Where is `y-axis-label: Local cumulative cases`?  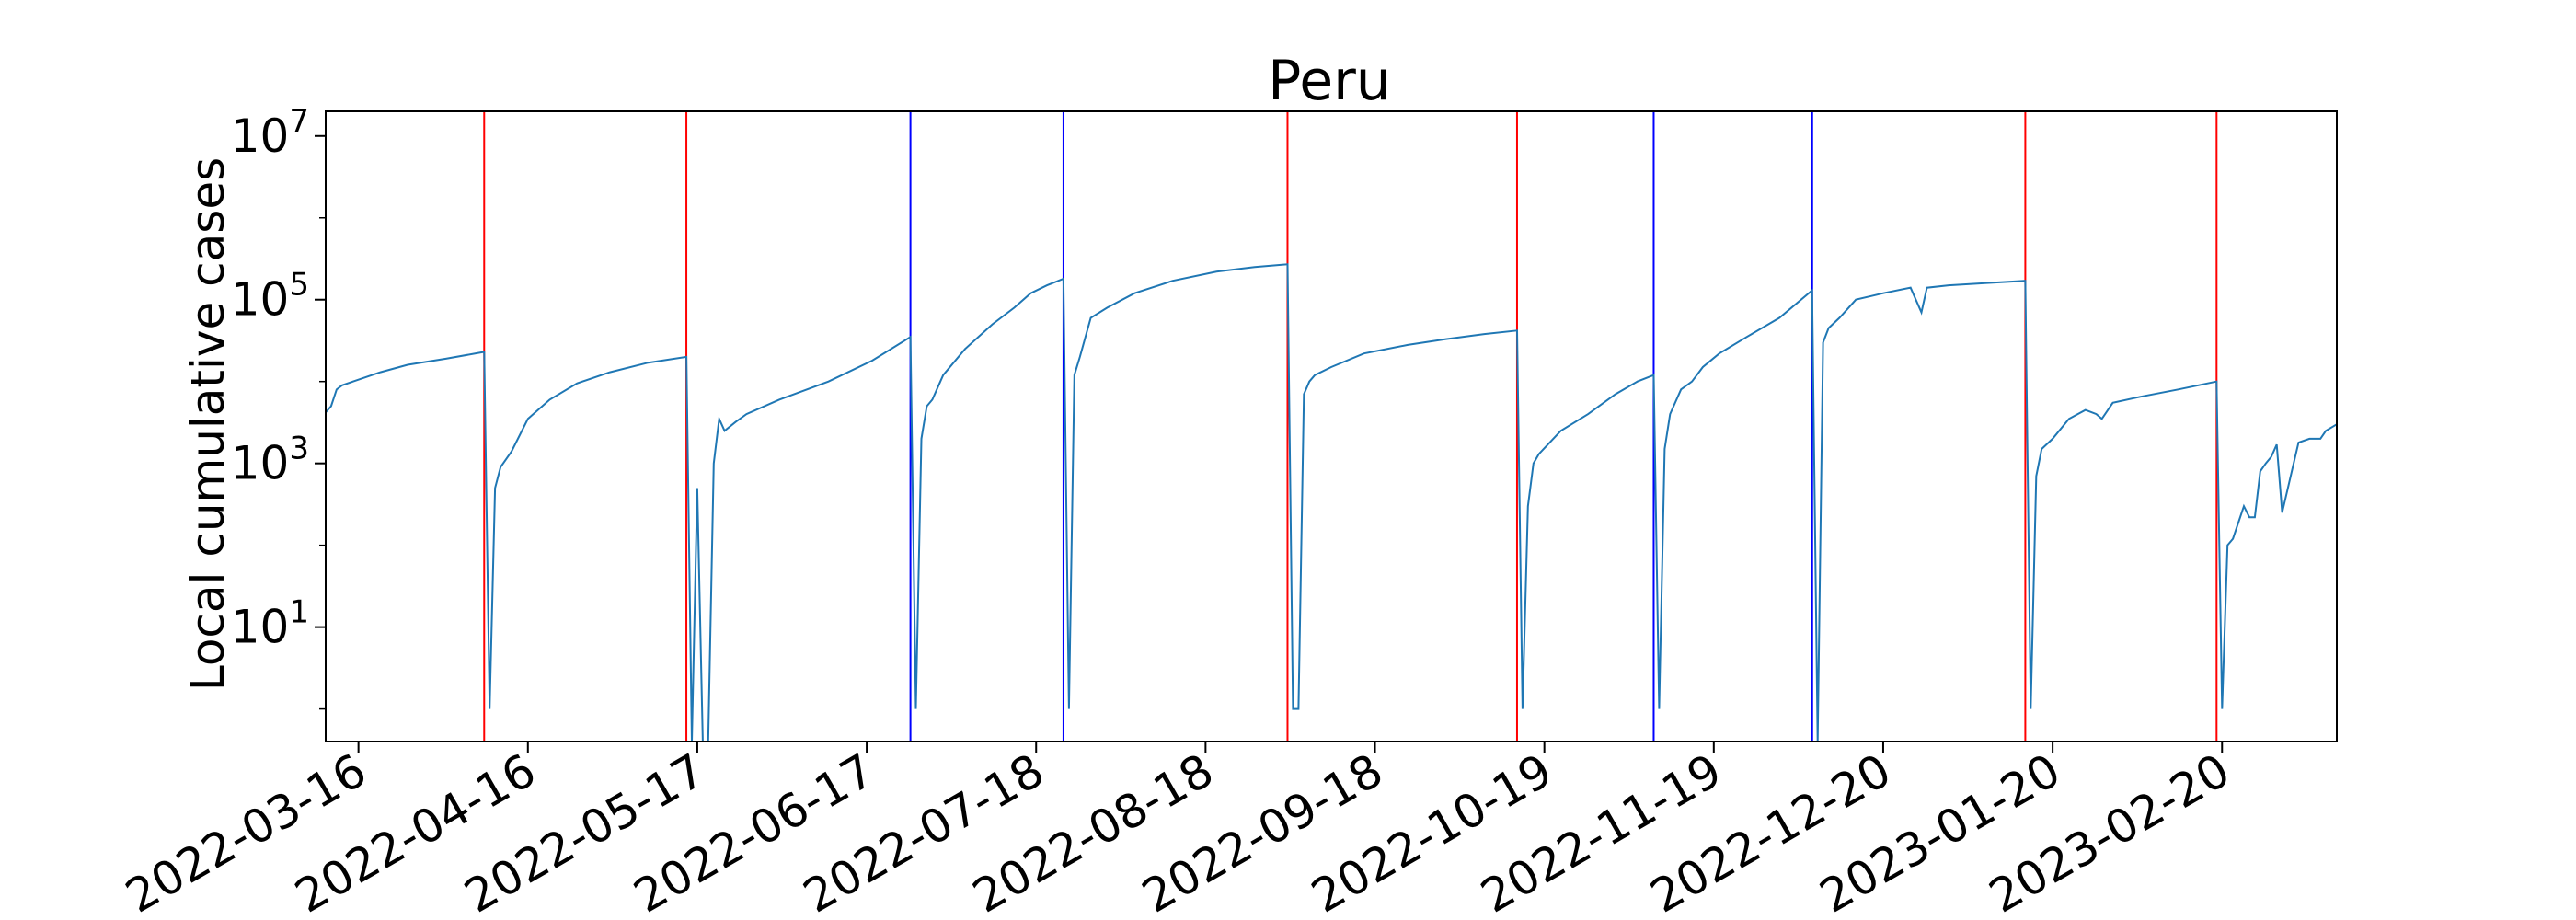
y-axis-label: Local cumulative cases is located at coordinates (208, 424).